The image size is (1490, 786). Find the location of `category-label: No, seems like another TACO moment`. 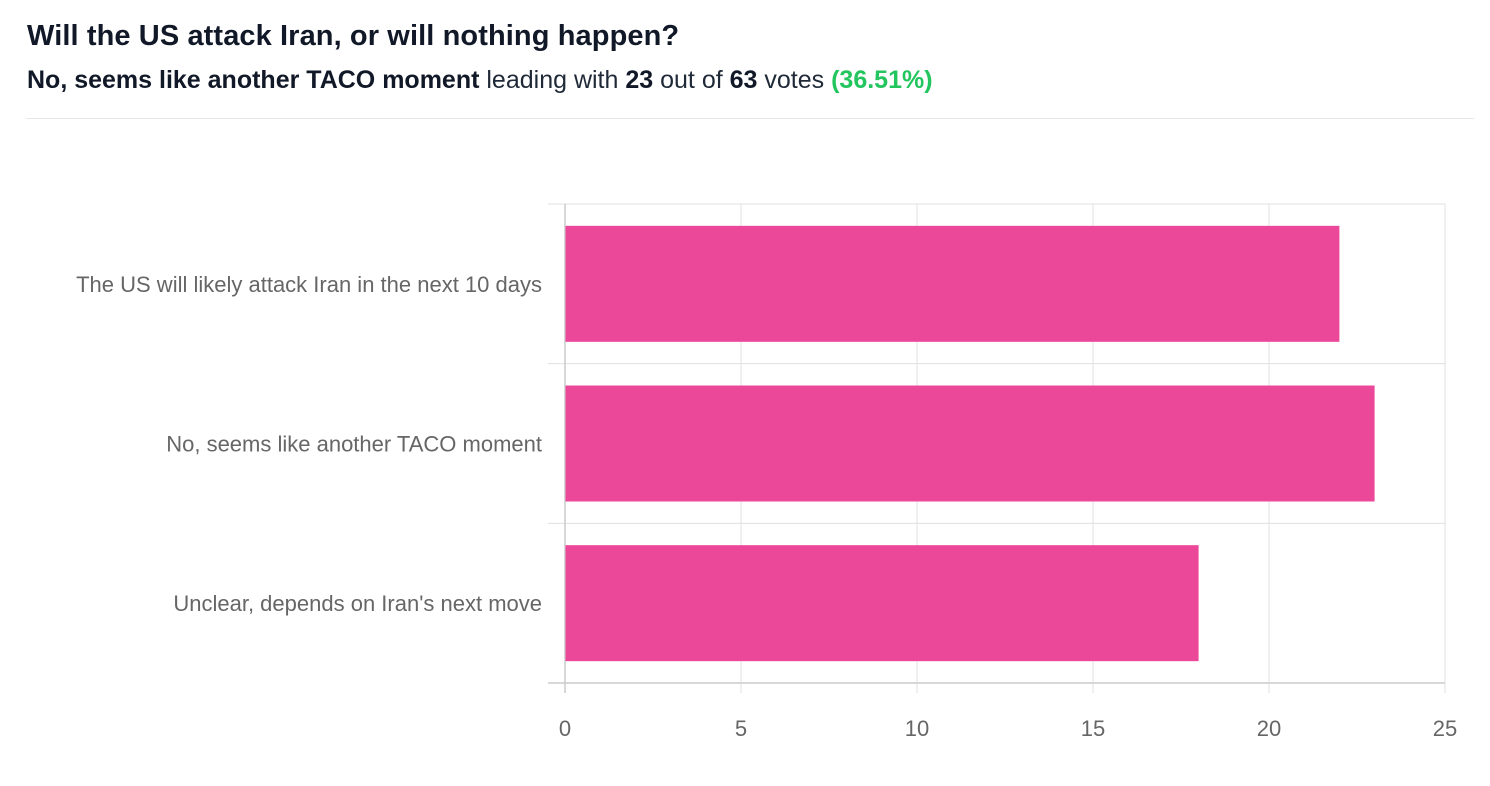

category-label: No, seems like another TACO moment is located at coordinates (354, 444).